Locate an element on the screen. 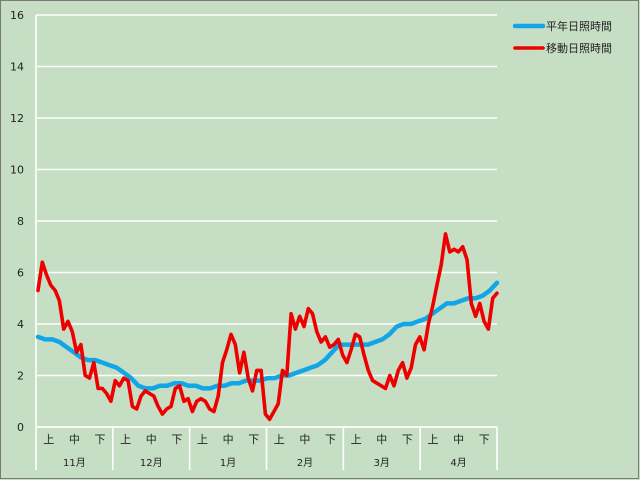 The image size is (640, 480). x-axis-ticks: 上中下上中下上中下上中下上中下上中下 is located at coordinates (266, 439).